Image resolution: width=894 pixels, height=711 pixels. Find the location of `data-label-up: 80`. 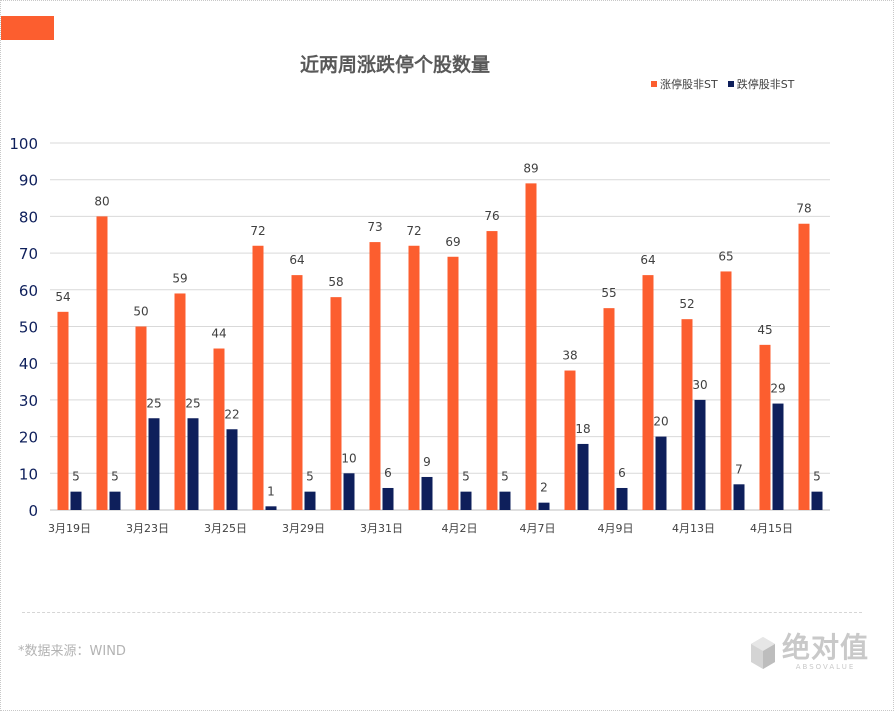

data-label-up: 80 is located at coordinates (101, 201).